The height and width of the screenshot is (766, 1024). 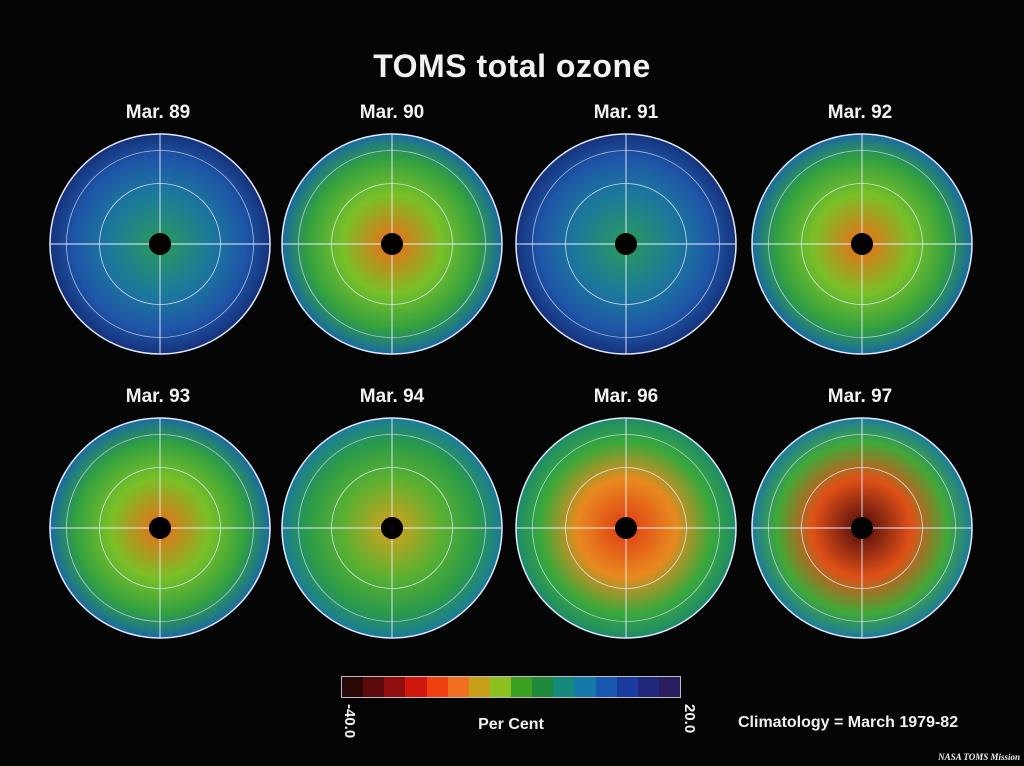 I want to click on colorbar, so click(x=511, y=687).